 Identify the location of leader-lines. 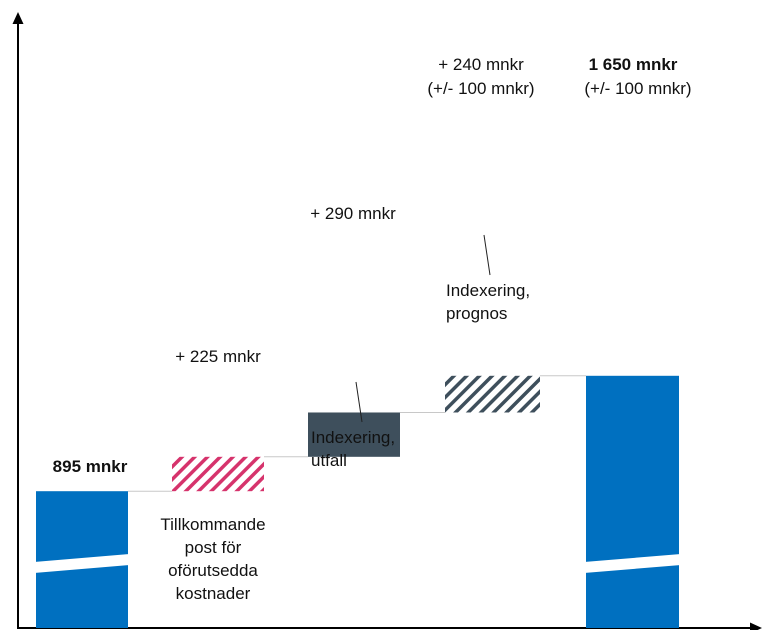
(423, 328).